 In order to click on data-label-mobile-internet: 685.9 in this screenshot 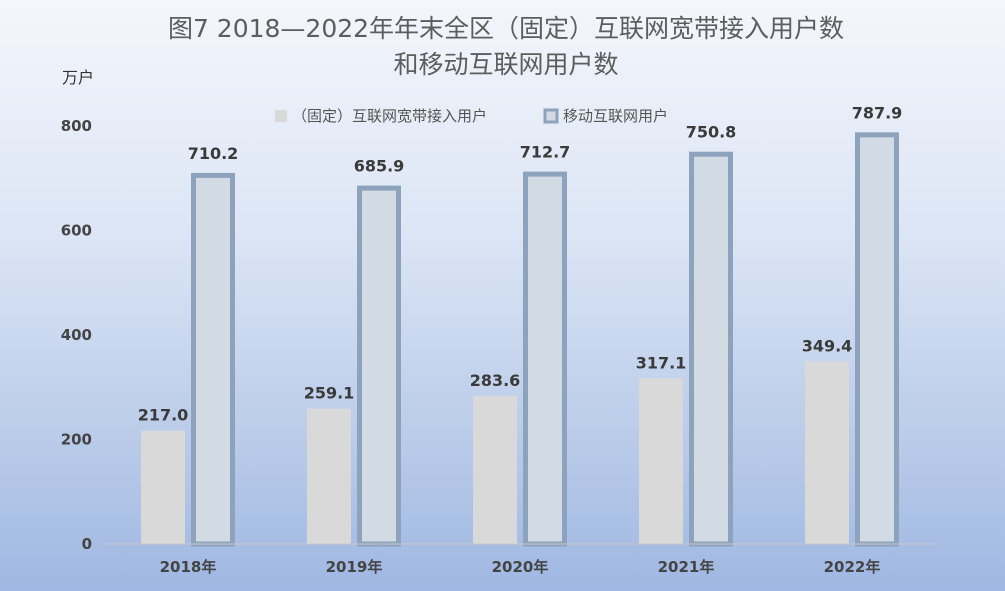, I will do `click(379, 166)`.